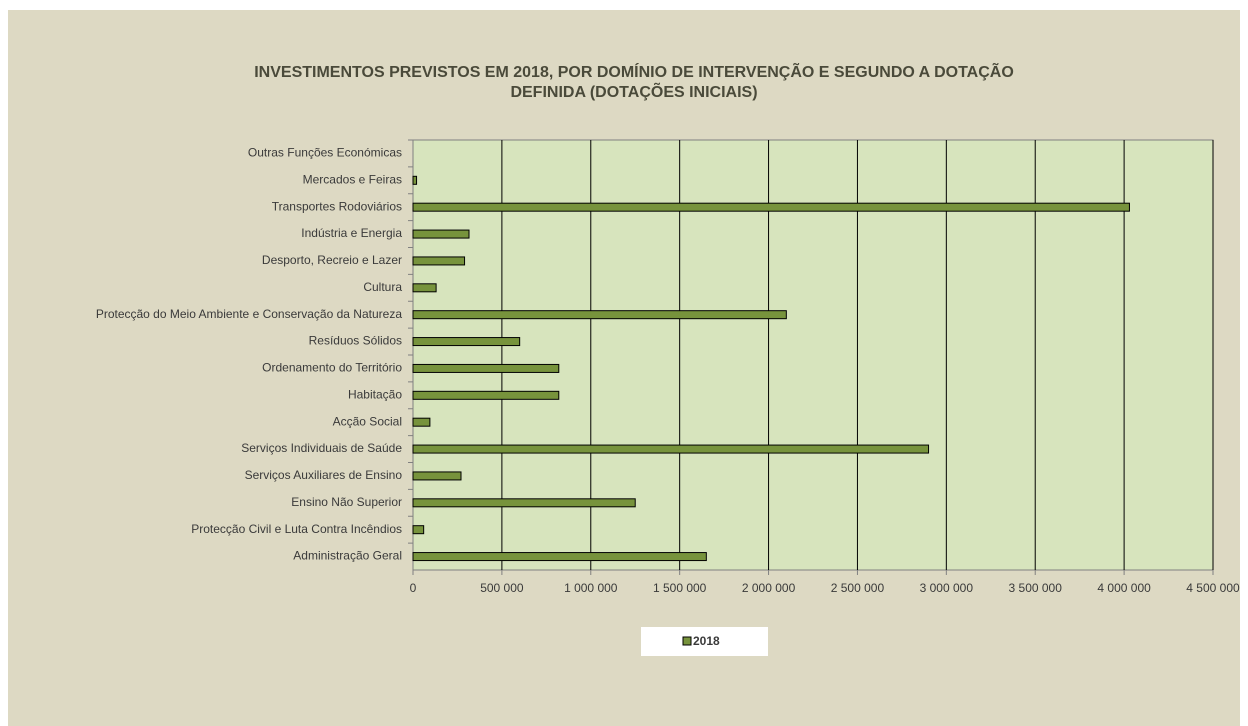 Image resolution: width=1248 pixels, height=726 pixels. I want to click on y-tick-label: Ordenamento do Território, so click(332, 368).